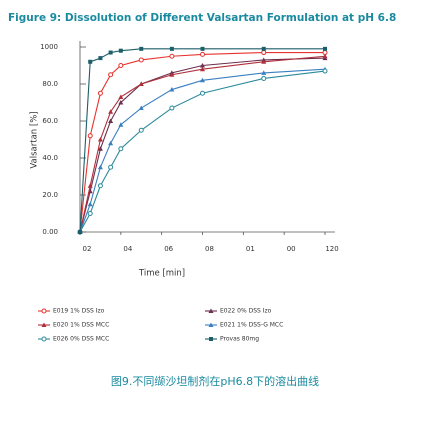 This screenshot has width=430, height=437. I want to click on x-tick-label: 01, so click(250, 249).